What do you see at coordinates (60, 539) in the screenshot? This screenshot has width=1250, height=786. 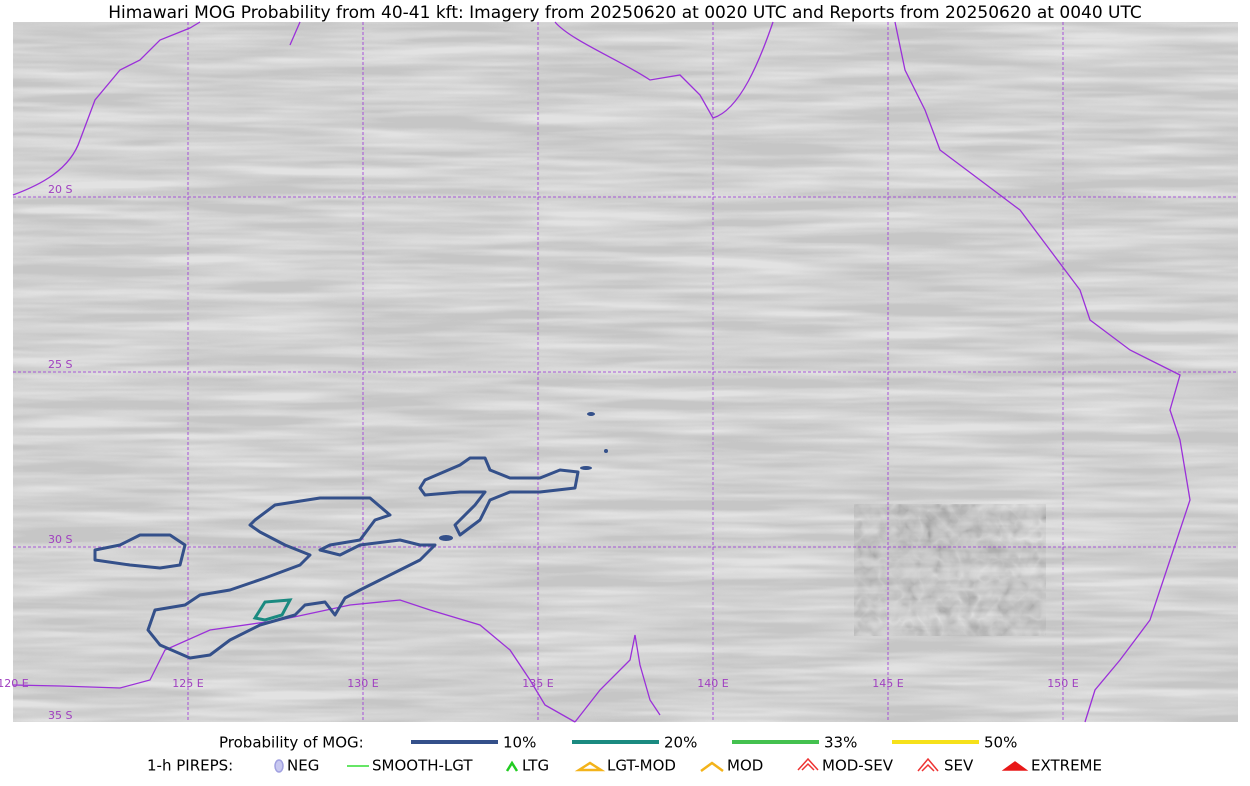 I see `lat-label: 30 S` at bounding box center [60, 539].